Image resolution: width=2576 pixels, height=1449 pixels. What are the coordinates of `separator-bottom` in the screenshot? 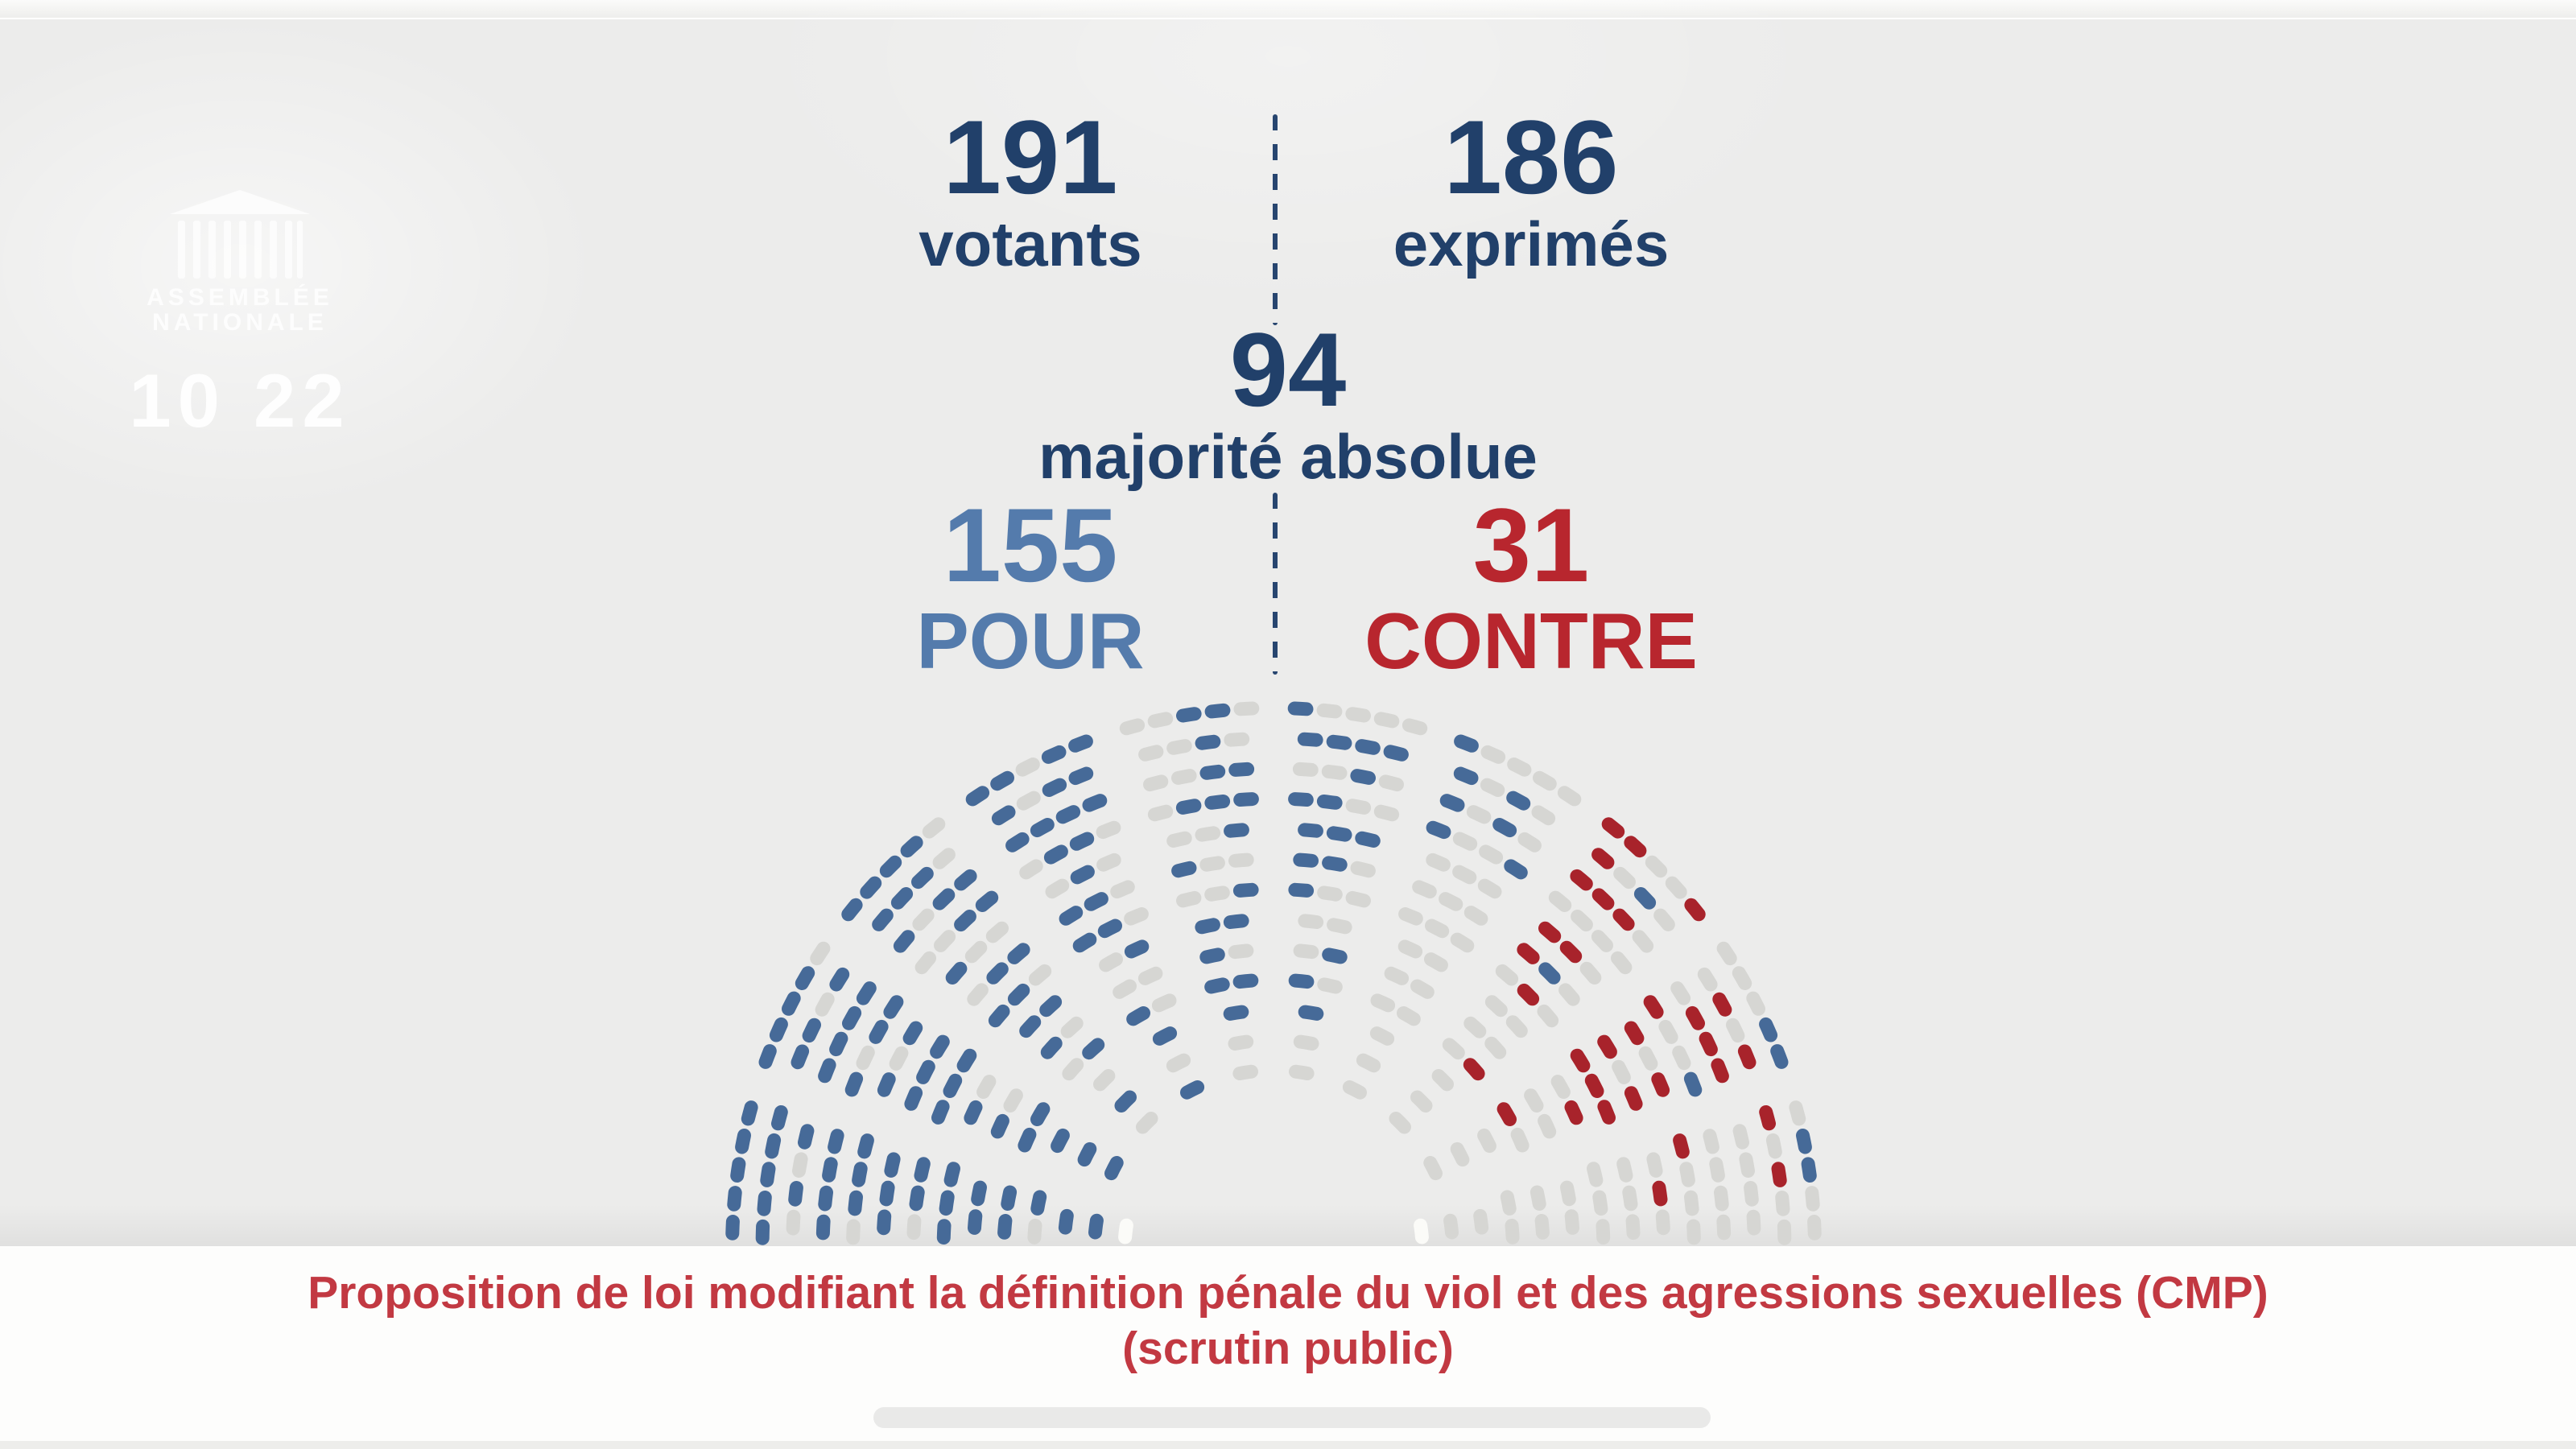 It's located at (1275, 584).